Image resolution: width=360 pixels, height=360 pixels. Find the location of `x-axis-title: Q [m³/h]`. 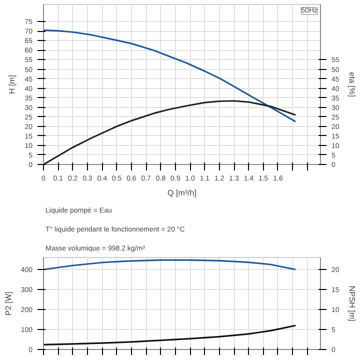

x-axis-title: Q [m³/h] is located at coordinates (182, 193).